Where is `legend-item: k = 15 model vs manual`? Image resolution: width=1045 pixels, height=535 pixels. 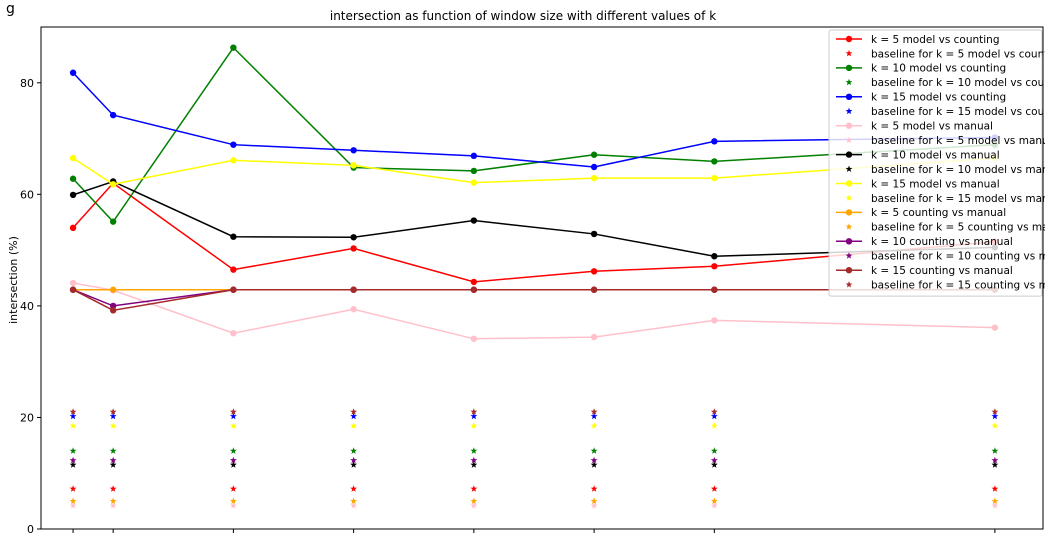
legend-item: k = 15 model vs manual is located at coordinates (918, 184).